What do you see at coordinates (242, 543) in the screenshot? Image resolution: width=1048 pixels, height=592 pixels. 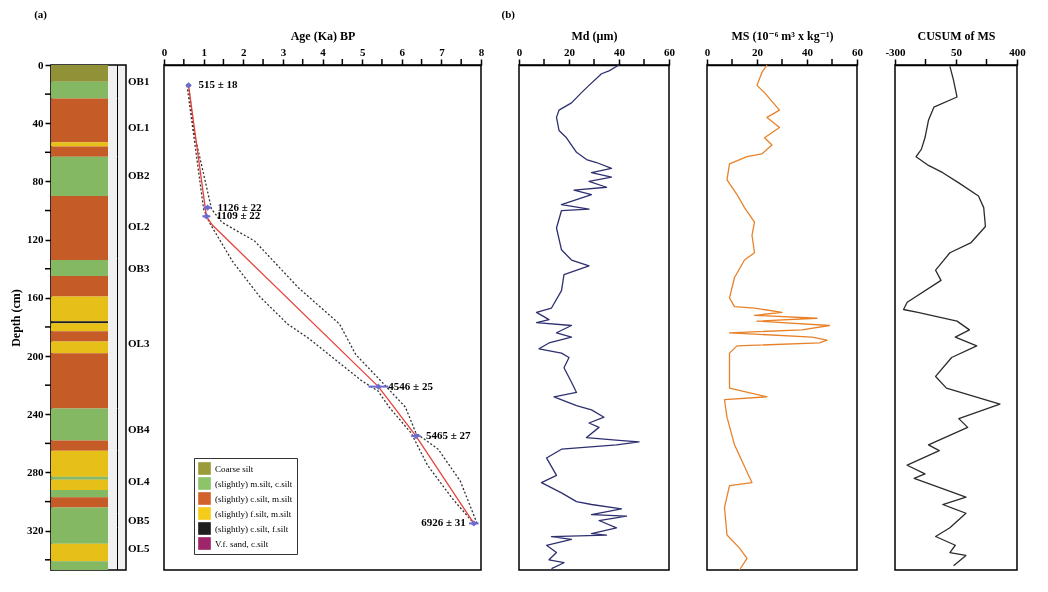 I see `legend-label: V.f. sand, c.silt` at bounding box center [242, 543].